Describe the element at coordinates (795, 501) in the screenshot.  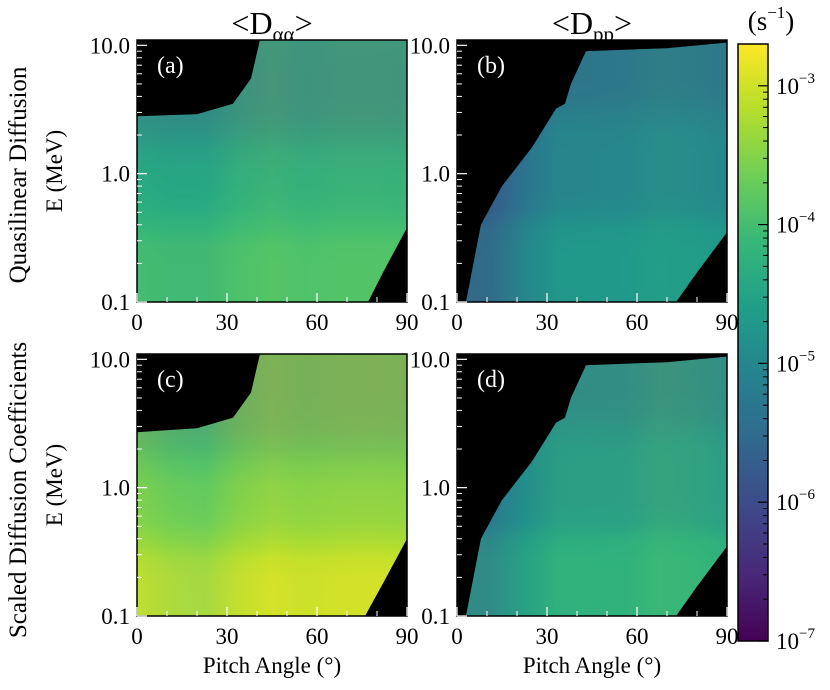
I see `colorbar-tick-label: 10⁻⁶` at that location.